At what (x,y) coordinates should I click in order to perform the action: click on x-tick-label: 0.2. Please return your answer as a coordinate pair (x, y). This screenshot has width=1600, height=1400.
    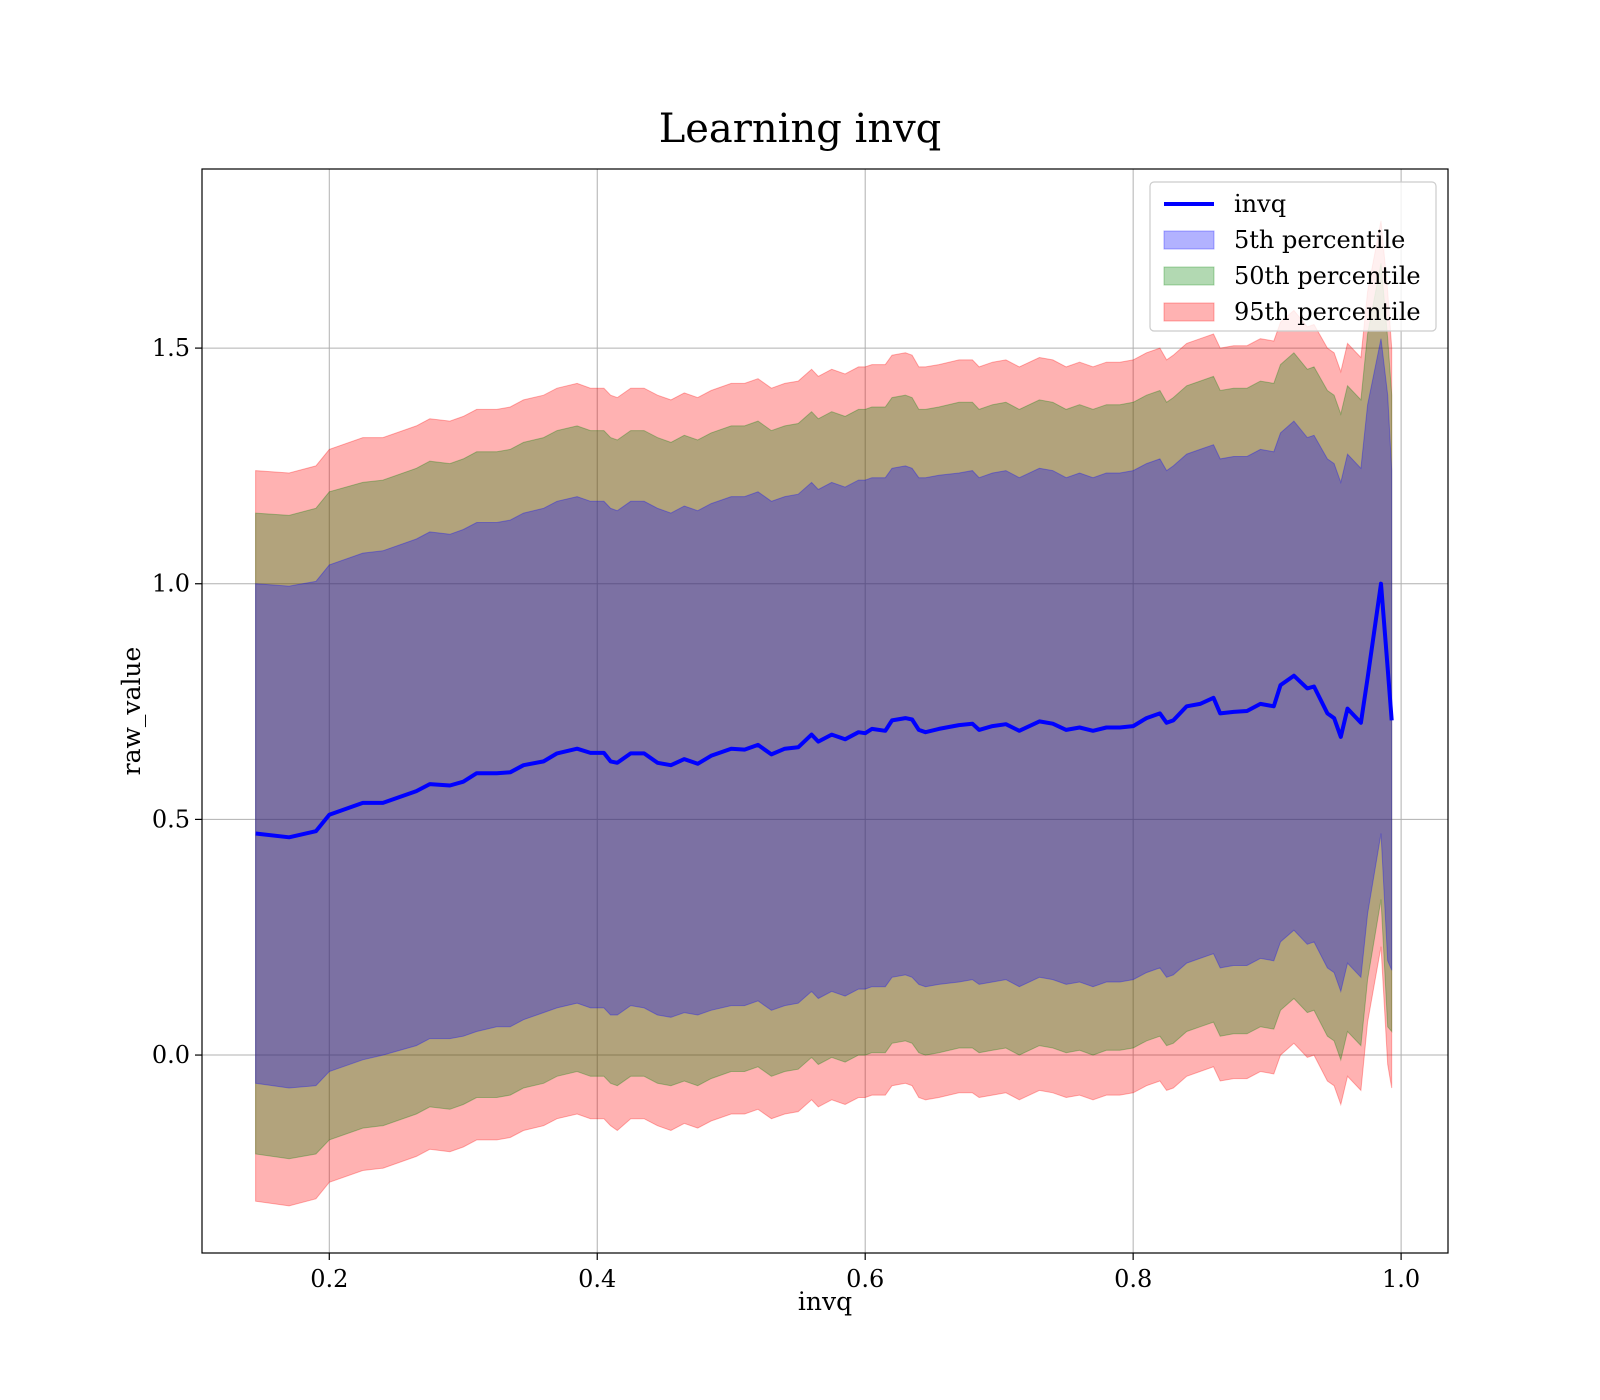
    Looking at the image, I should click on (329, 1279).